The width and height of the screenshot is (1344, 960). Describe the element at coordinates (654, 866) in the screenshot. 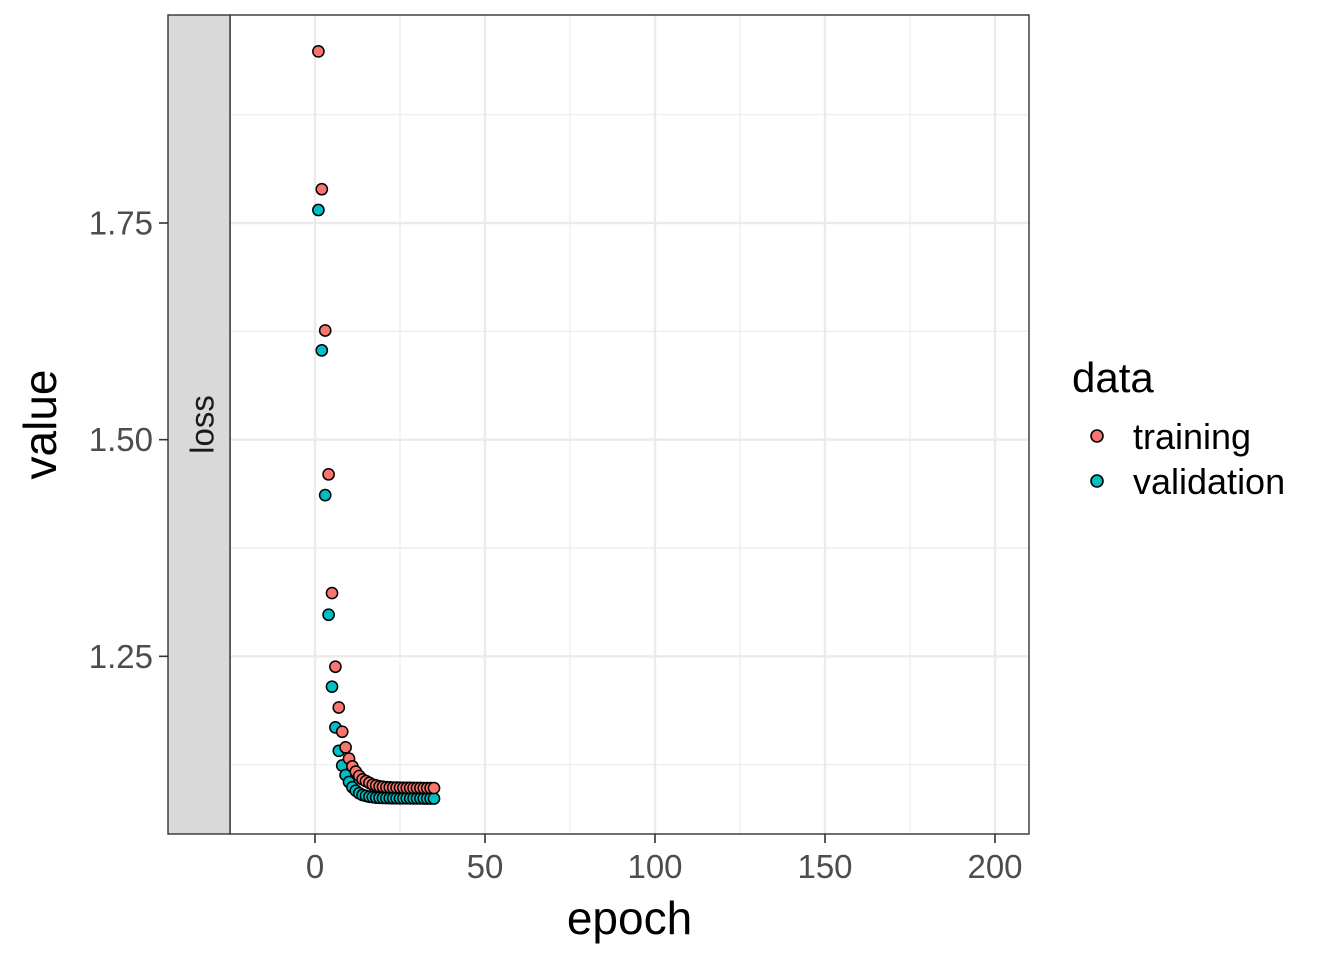

I see `x-tick-label: 100` at that location.